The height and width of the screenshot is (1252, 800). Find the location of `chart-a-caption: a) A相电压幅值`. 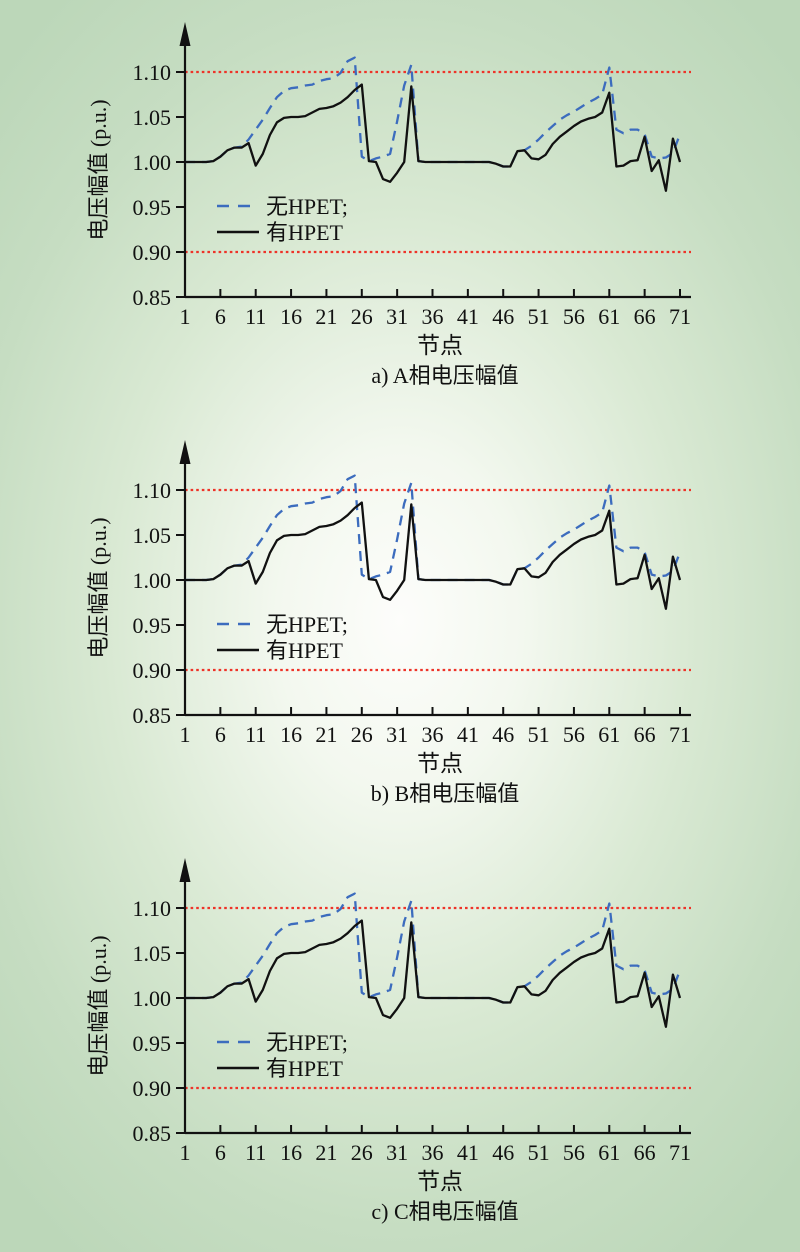

chart-a-caption: a) A相电压幅值 is located at coordinates (445, 375).